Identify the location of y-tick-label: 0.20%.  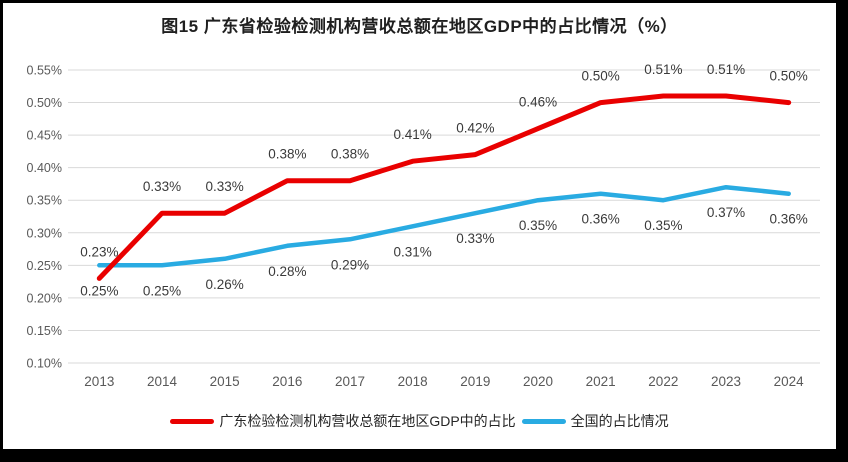
(44, 298).